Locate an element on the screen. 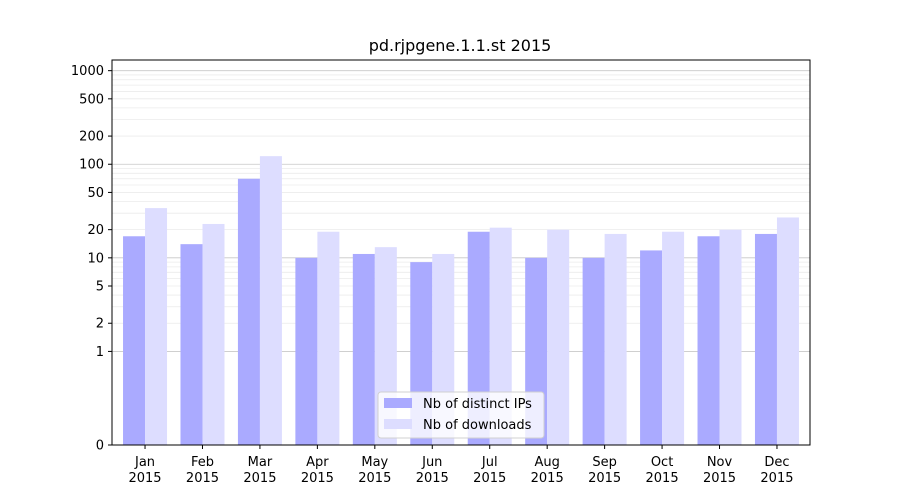 Image resolution: width=900 pixels, height=500 pixels. x-tick-label: May 2015 is located at coordinates (374, 470).